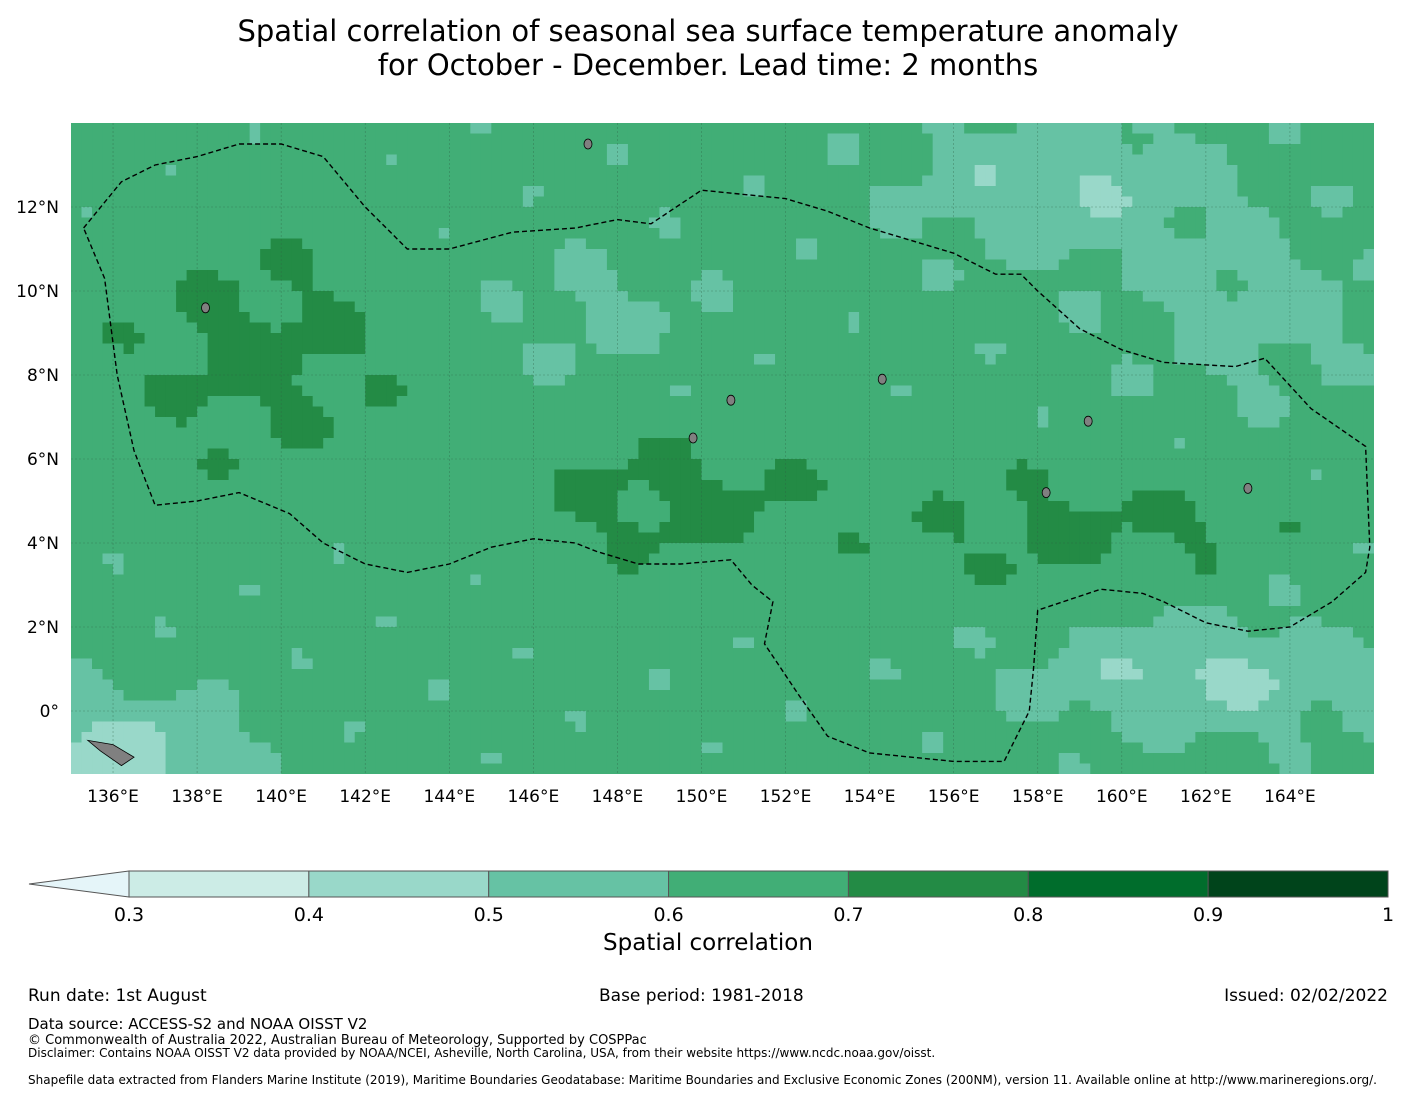 This screenshot has width=1416, height=1095. What do you see at coordinates (1206, 797) in the screenshot?
I see `lon-tick-label: 162°E` at bounding box center [1206, 797].